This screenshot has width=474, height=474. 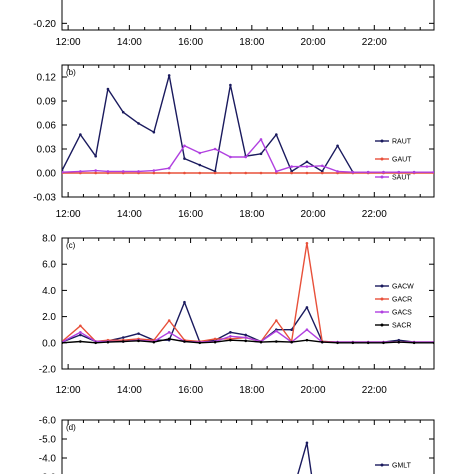 I want to click on data-point-gmlt, so click(x=307, y=443).